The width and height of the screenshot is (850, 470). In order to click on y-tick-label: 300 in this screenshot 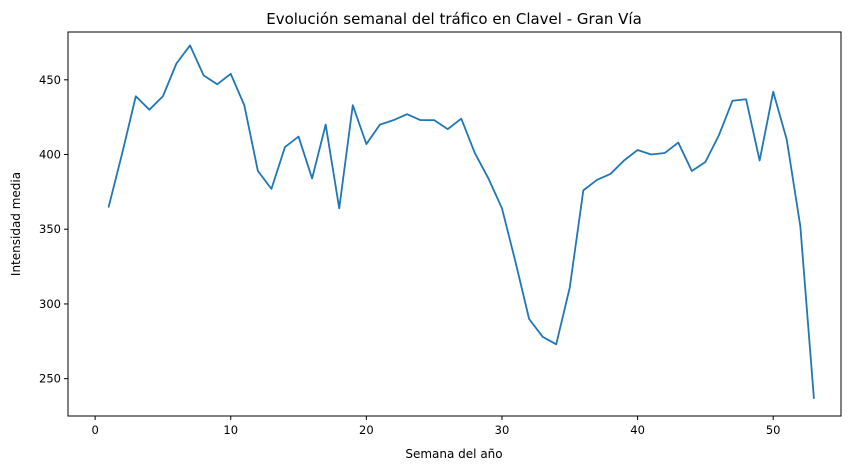, I will do `click(50, 304)`.